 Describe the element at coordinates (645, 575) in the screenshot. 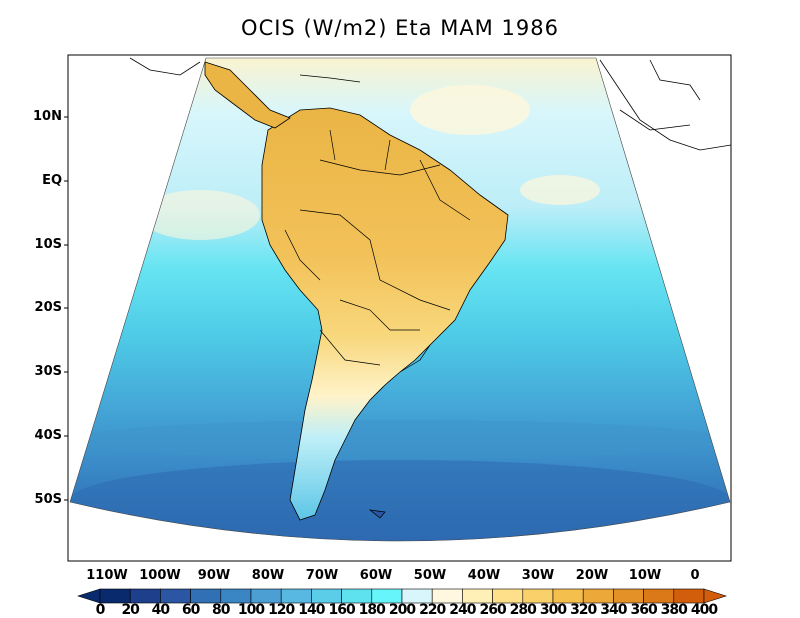

I see `lon-label-10w: 10W` at that location.